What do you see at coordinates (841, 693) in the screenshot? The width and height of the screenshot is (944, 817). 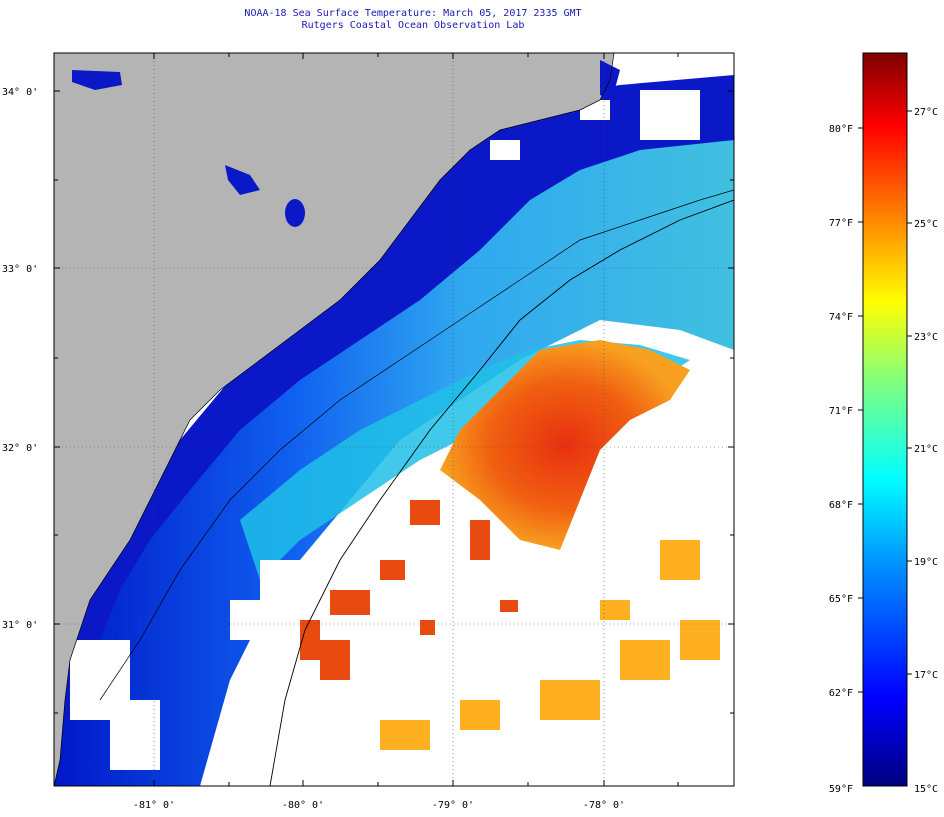 I see `colorbar-f-62: 62°F` at bounding box center [841, 693].